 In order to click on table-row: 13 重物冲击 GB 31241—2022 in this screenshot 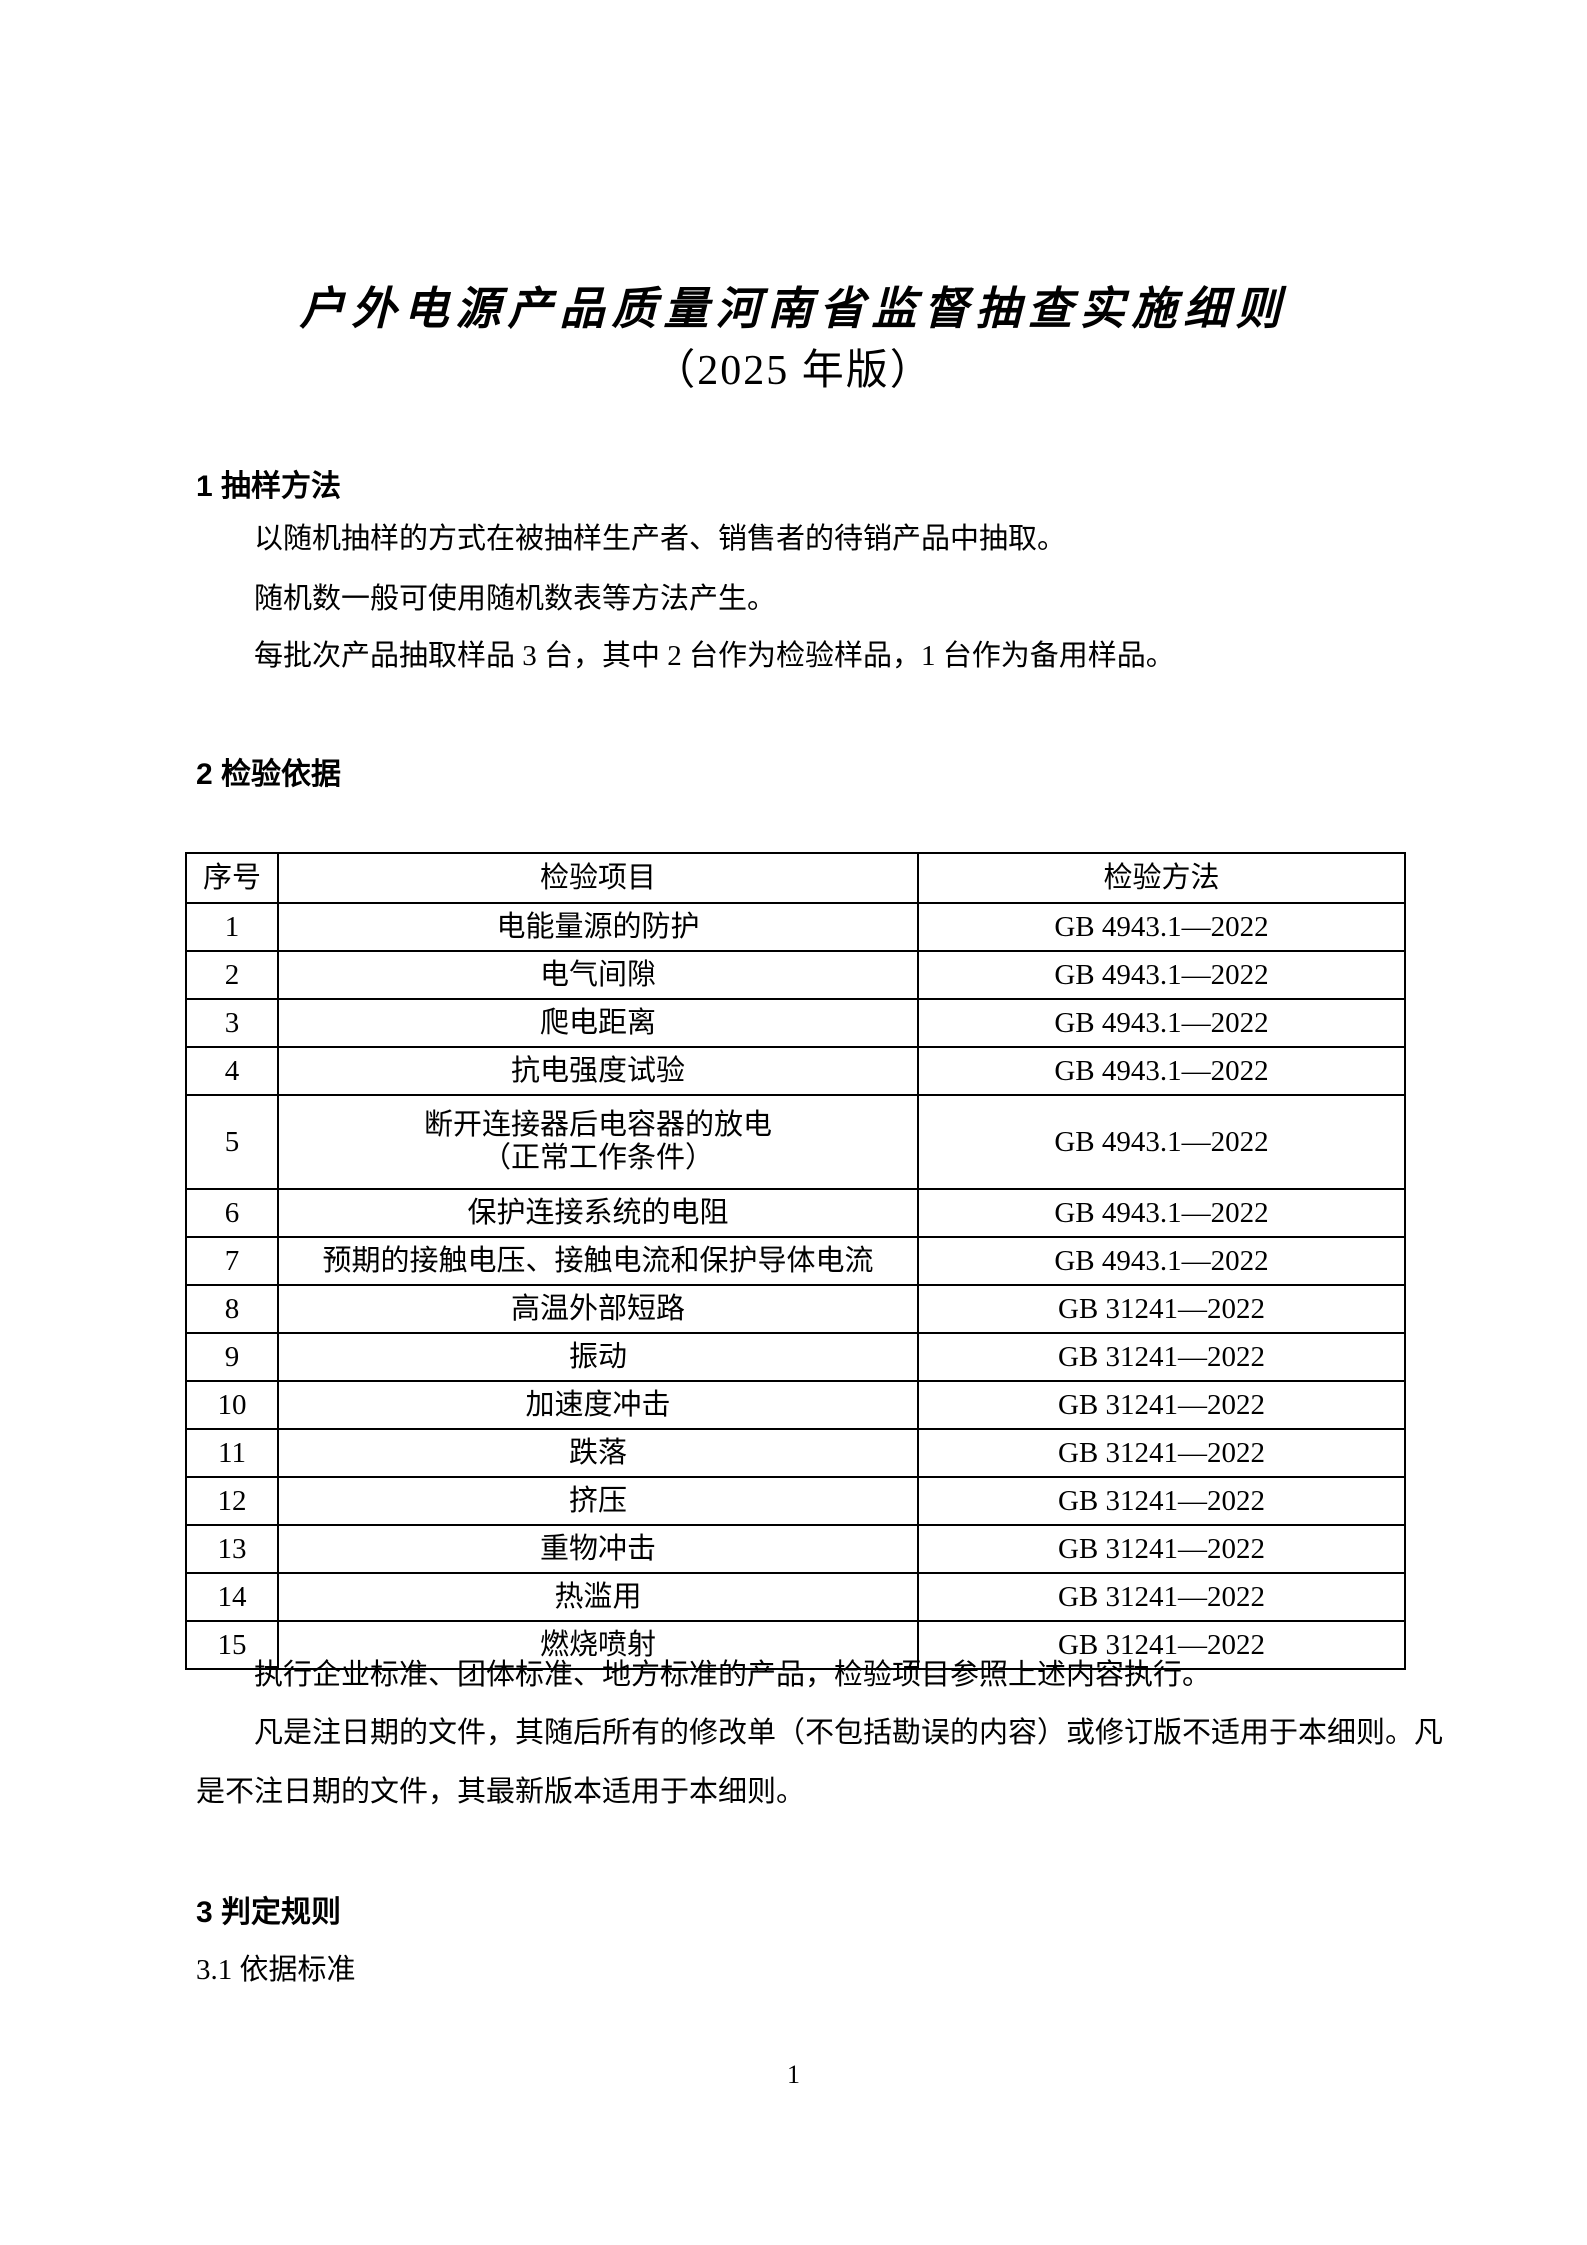, I will do `click(795, 1549)`.